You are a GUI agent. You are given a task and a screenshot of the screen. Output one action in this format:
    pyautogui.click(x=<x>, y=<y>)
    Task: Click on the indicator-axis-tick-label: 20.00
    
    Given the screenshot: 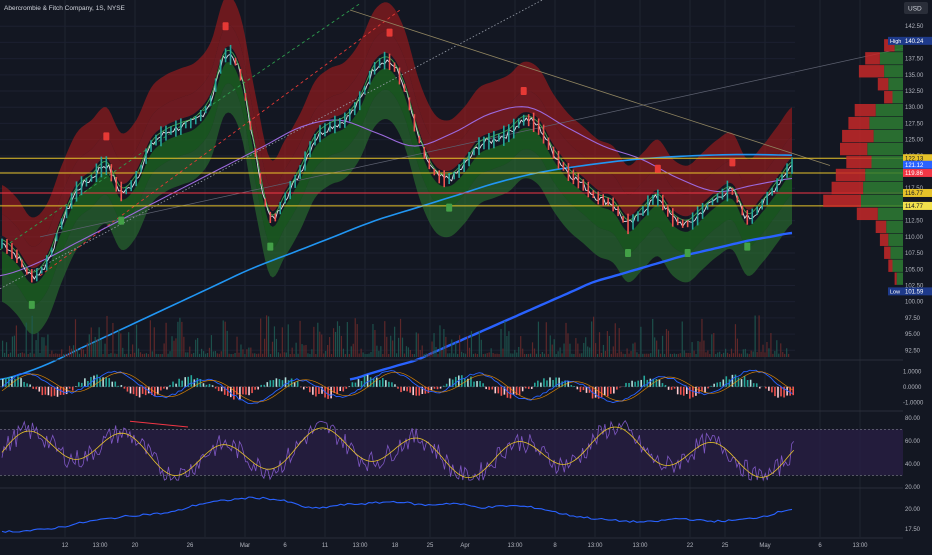 What is the action you would take?
    pyautogui.click(x=913, y=510)
    